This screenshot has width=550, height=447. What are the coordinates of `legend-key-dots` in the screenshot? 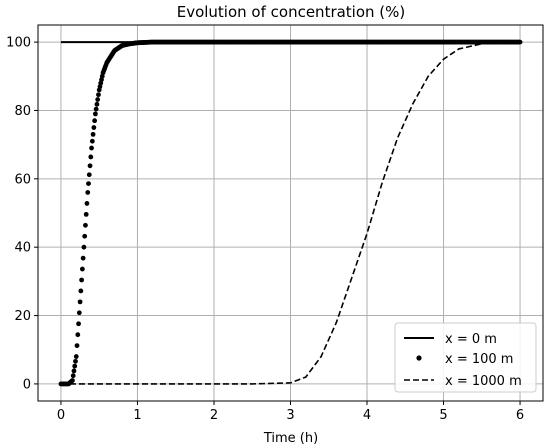 It's located at (419, 358).